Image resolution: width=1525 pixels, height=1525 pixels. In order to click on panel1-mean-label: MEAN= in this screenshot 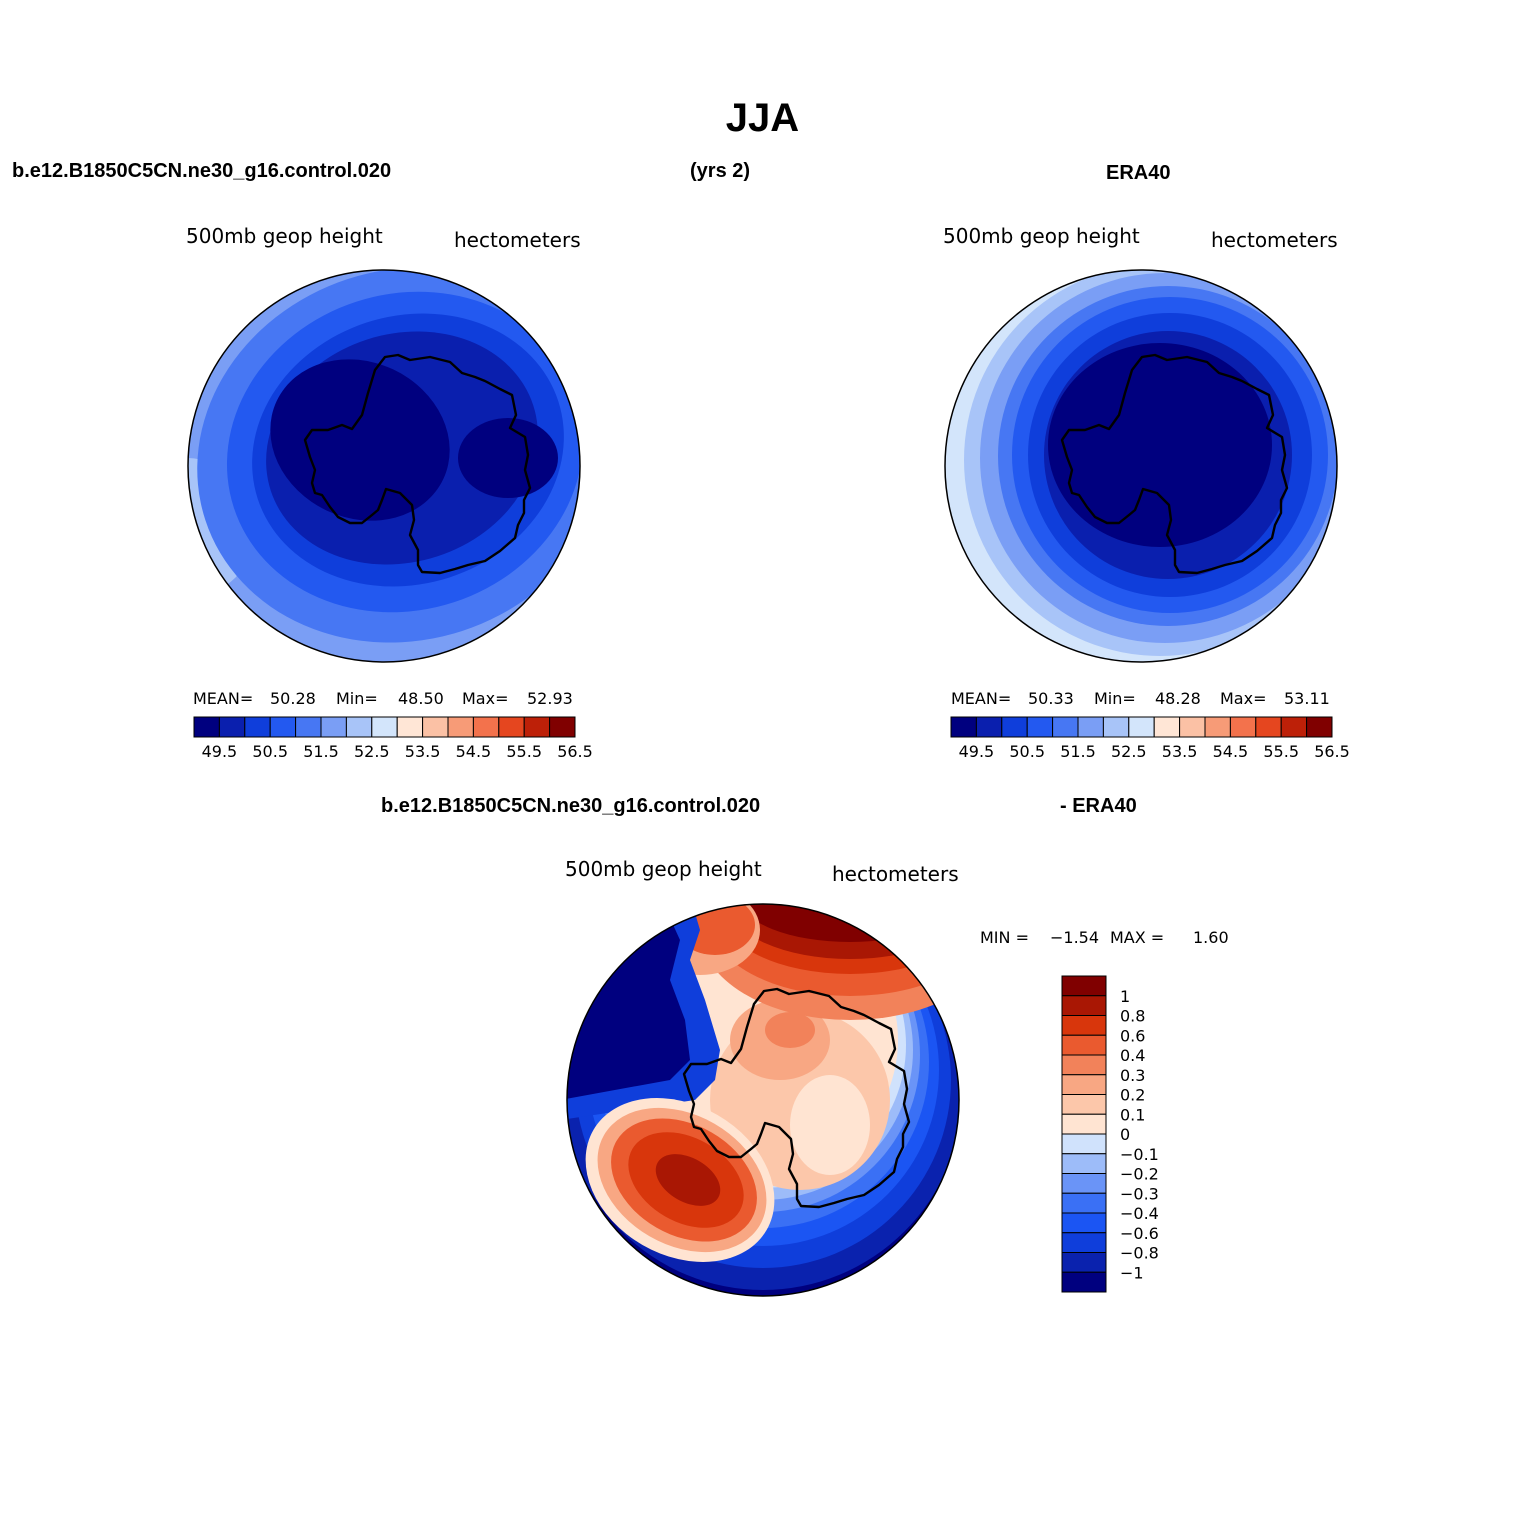, I will do `click(223, 698)`.